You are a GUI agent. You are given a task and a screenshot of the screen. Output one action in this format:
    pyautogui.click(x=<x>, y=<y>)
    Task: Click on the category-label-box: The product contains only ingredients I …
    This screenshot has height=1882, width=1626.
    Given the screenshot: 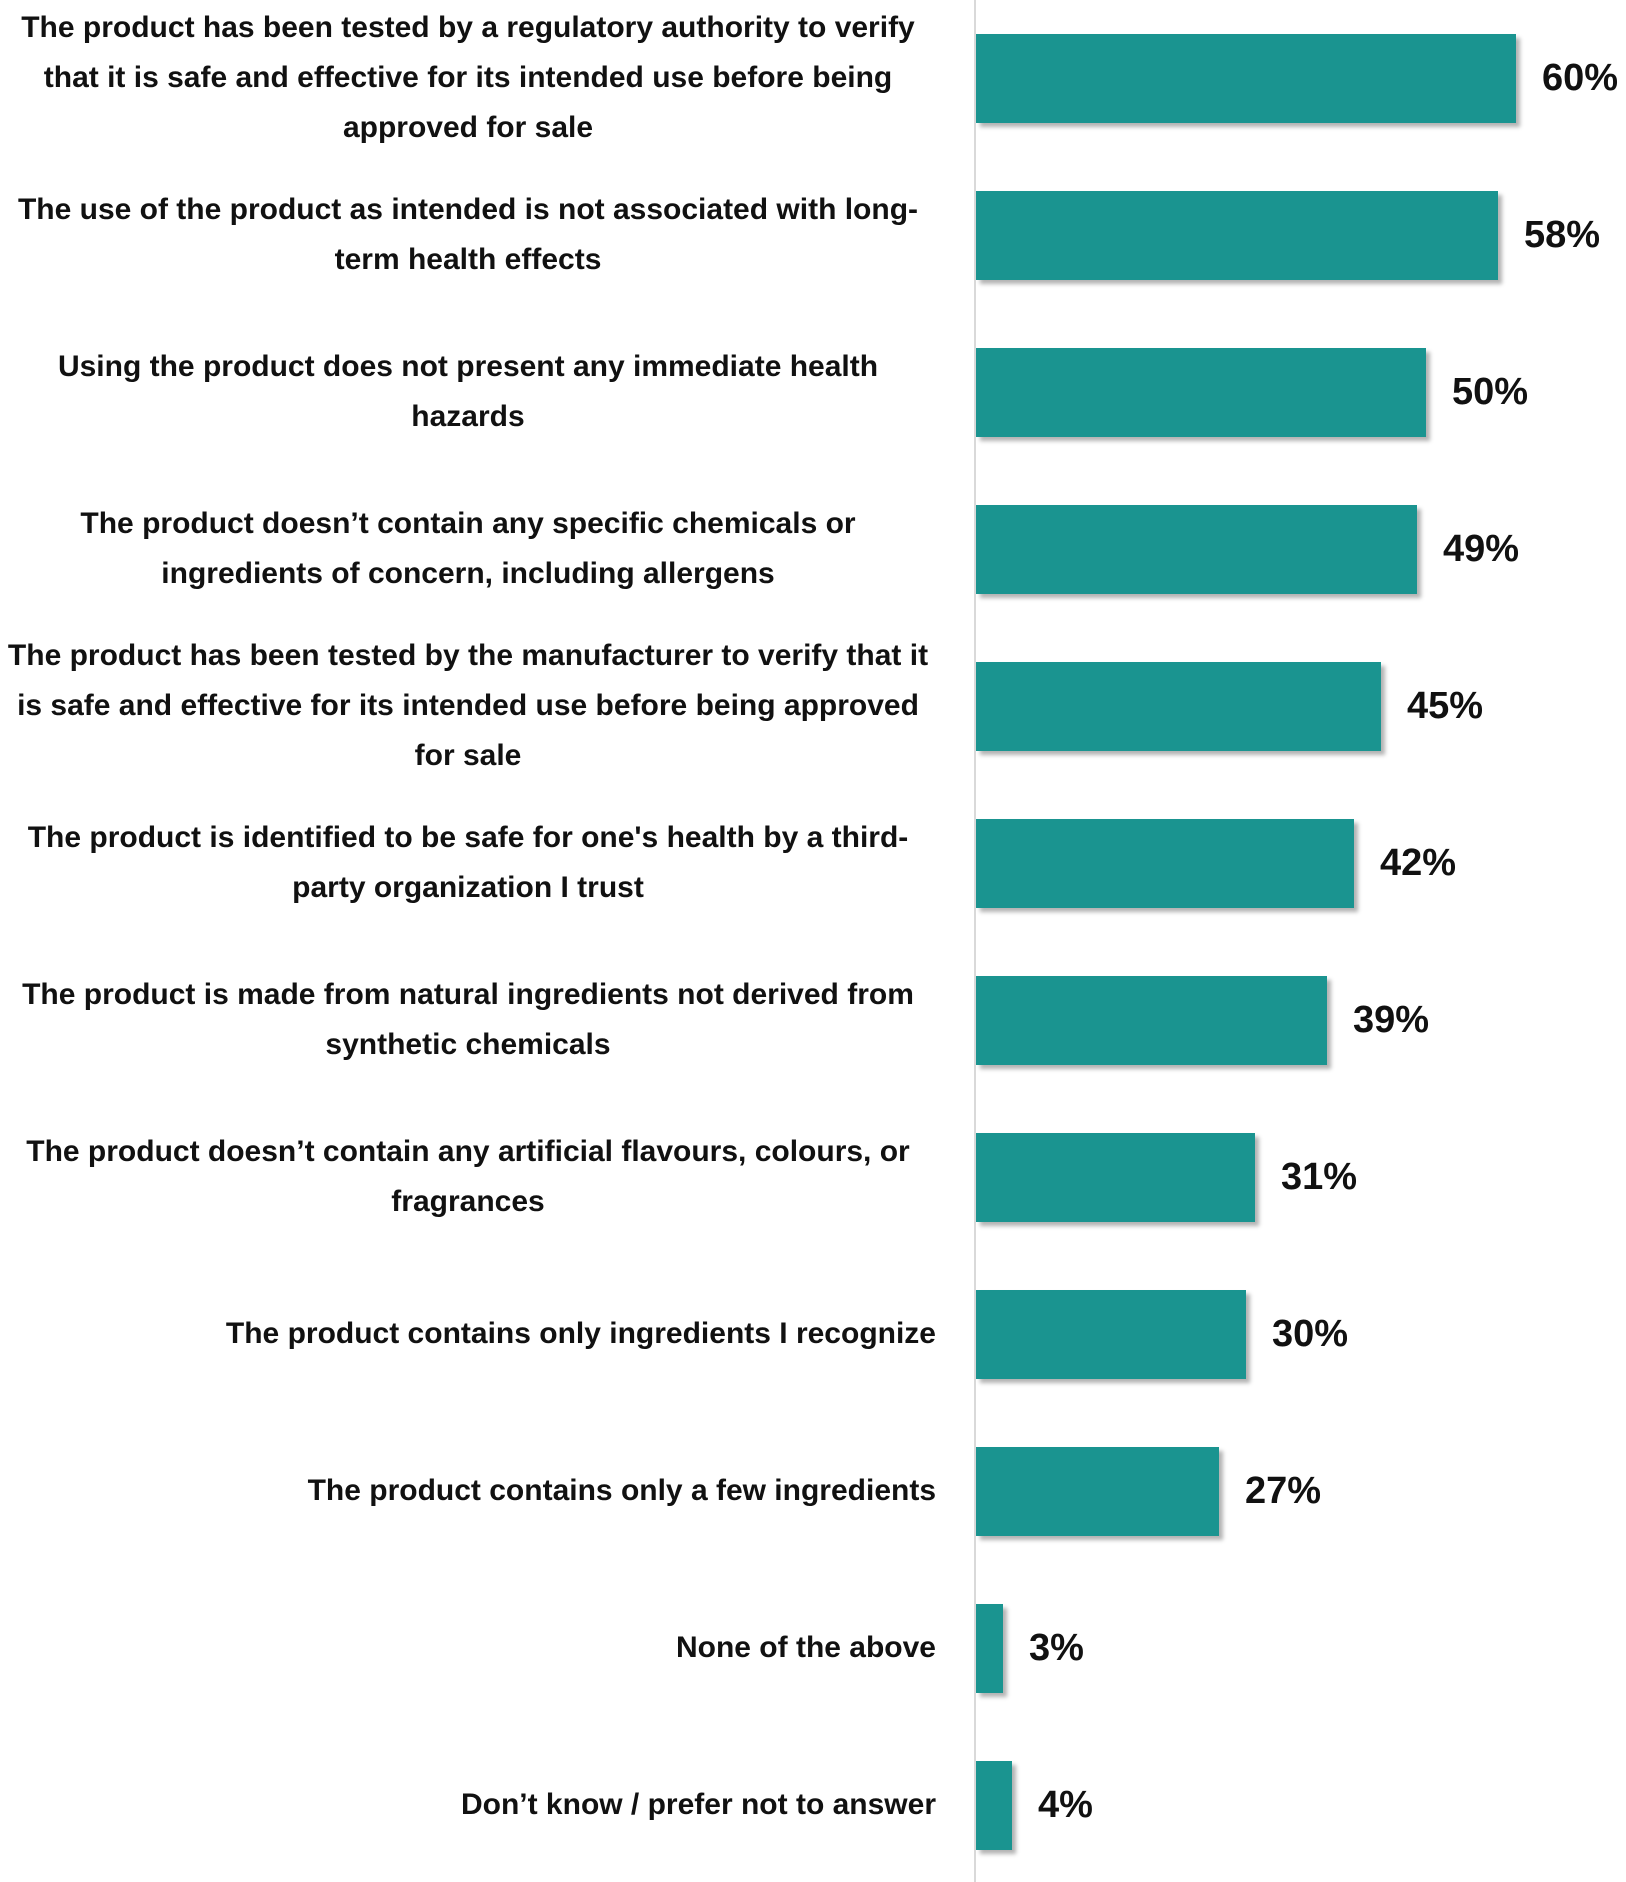 What is the action you would take?
    pyautogui.click(x=468, y=1334)
    